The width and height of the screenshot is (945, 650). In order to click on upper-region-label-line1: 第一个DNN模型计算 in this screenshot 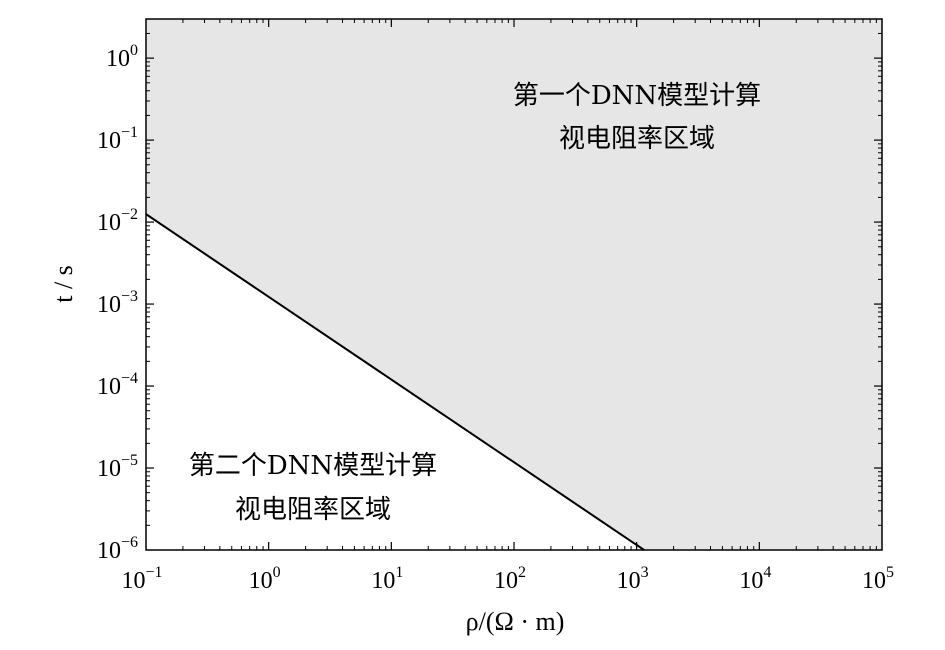, I will do `click(637, 96)`.